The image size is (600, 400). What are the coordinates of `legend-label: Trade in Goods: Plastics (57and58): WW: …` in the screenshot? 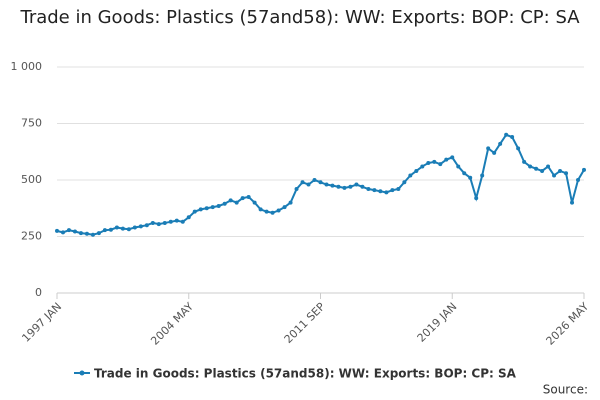 It's located at (305, 374).